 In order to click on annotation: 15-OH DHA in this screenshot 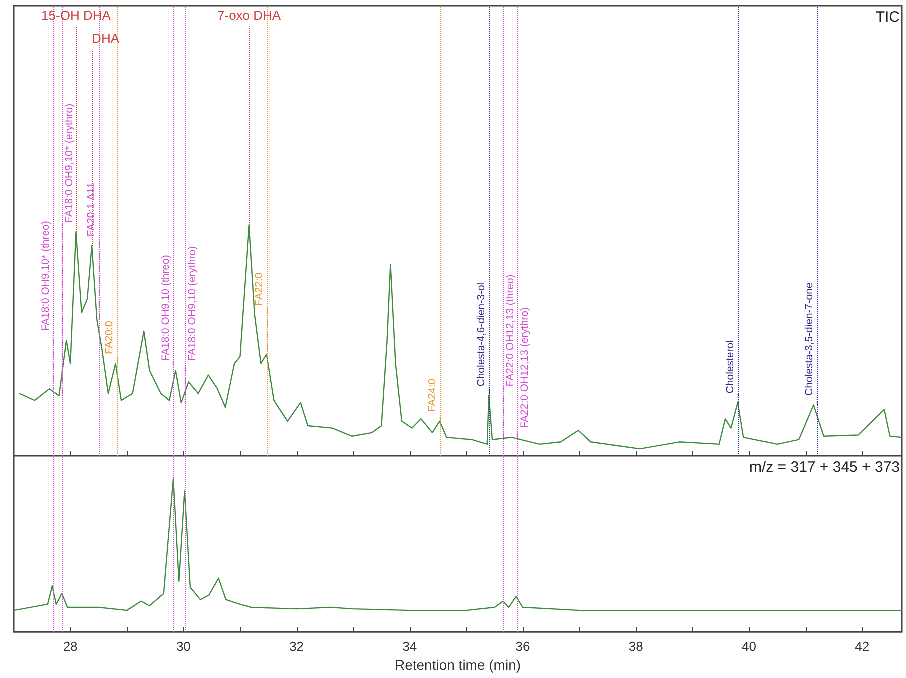, I will do `click(77, 16)`.